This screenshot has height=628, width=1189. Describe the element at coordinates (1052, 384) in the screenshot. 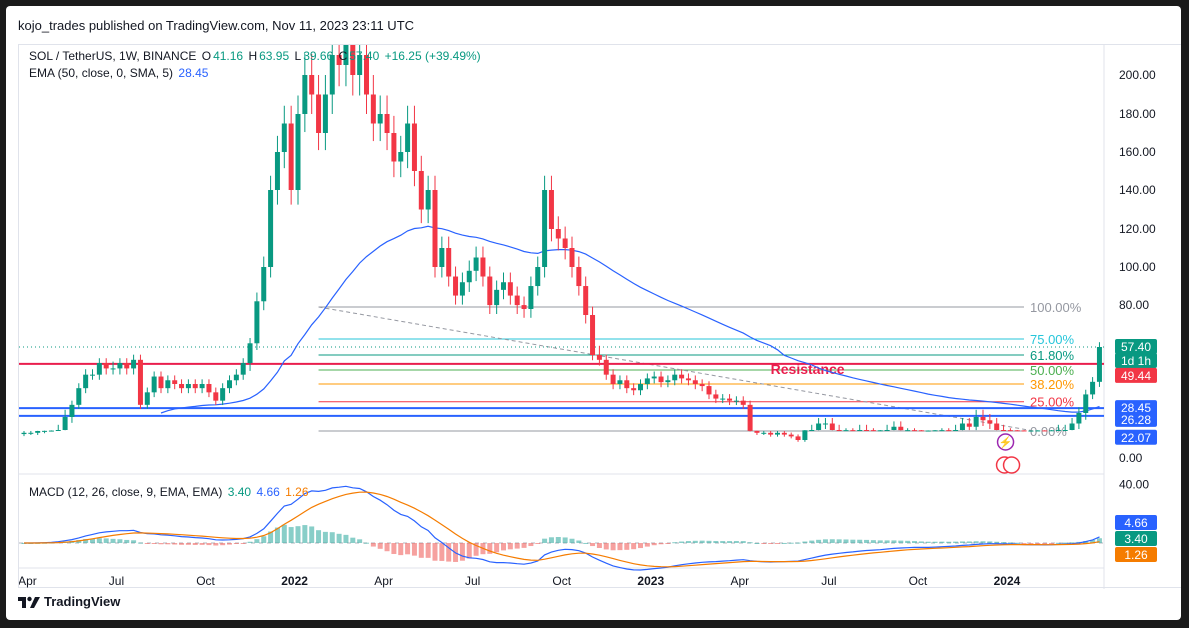

I see `fib-level-label: 38.20%` at that location.